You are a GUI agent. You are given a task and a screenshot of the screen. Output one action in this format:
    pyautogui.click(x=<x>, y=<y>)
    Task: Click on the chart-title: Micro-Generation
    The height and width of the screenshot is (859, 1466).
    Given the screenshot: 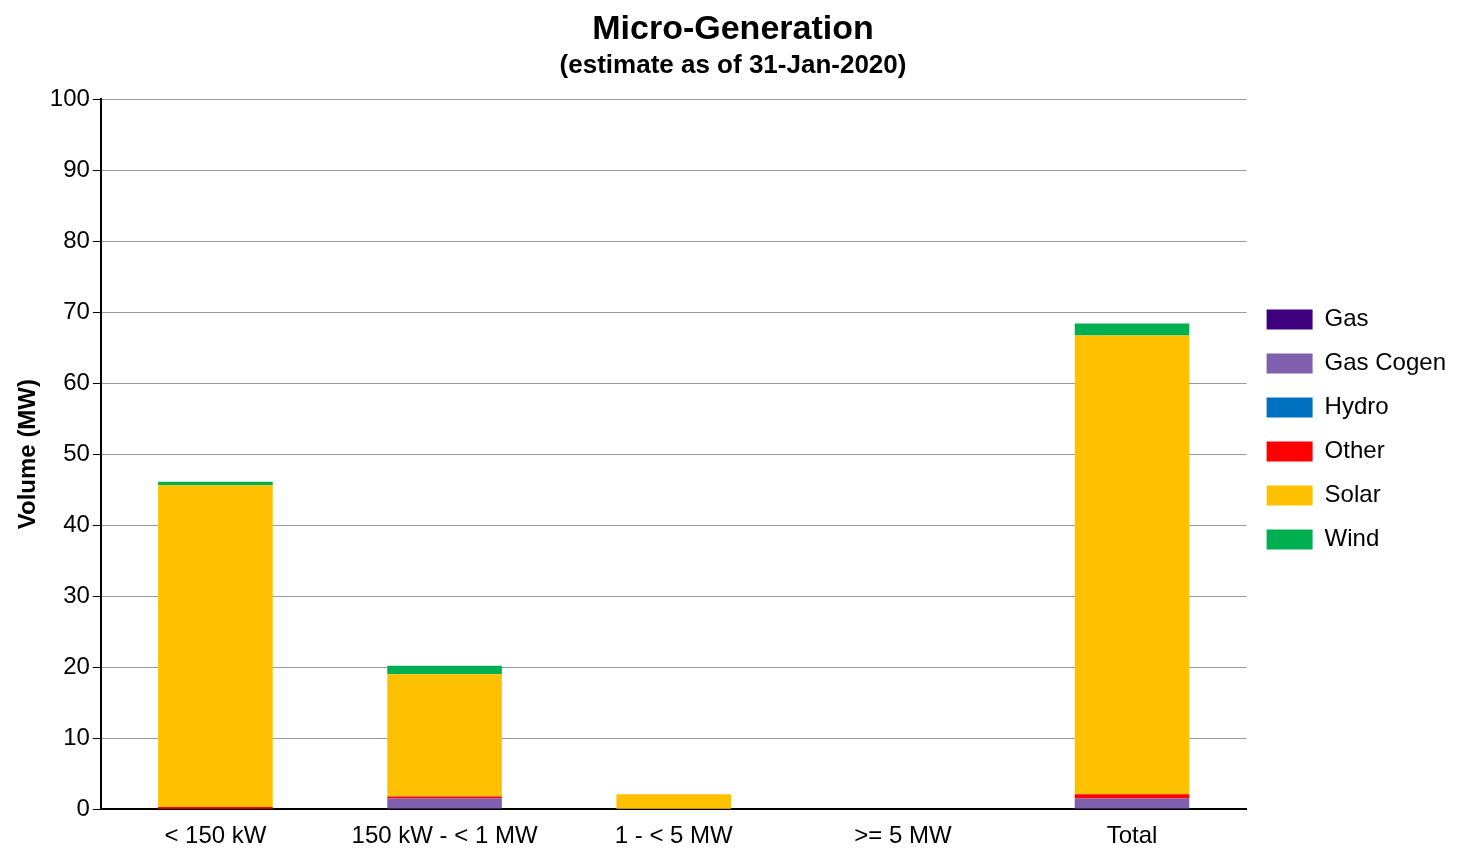 What is the action you would take?
    pyautogui.click(x=733, y=26)
    